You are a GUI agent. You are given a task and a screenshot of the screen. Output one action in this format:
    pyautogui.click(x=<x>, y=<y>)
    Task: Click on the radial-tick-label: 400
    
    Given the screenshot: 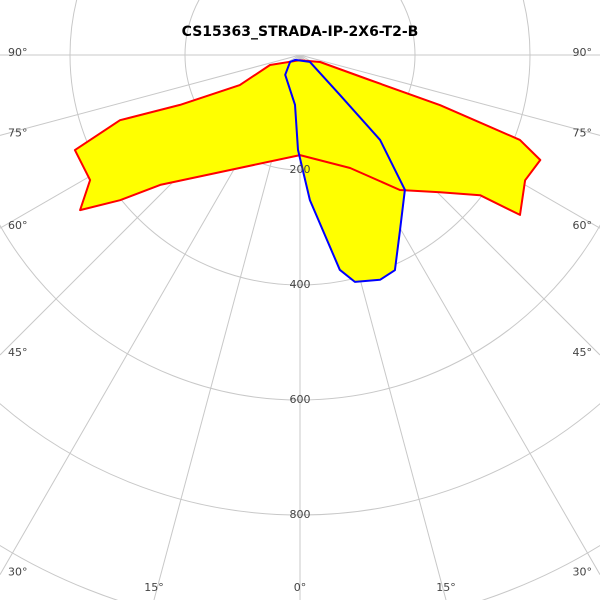 What is the action you would take?
    pyautogui.click(x=300, y=284)
    